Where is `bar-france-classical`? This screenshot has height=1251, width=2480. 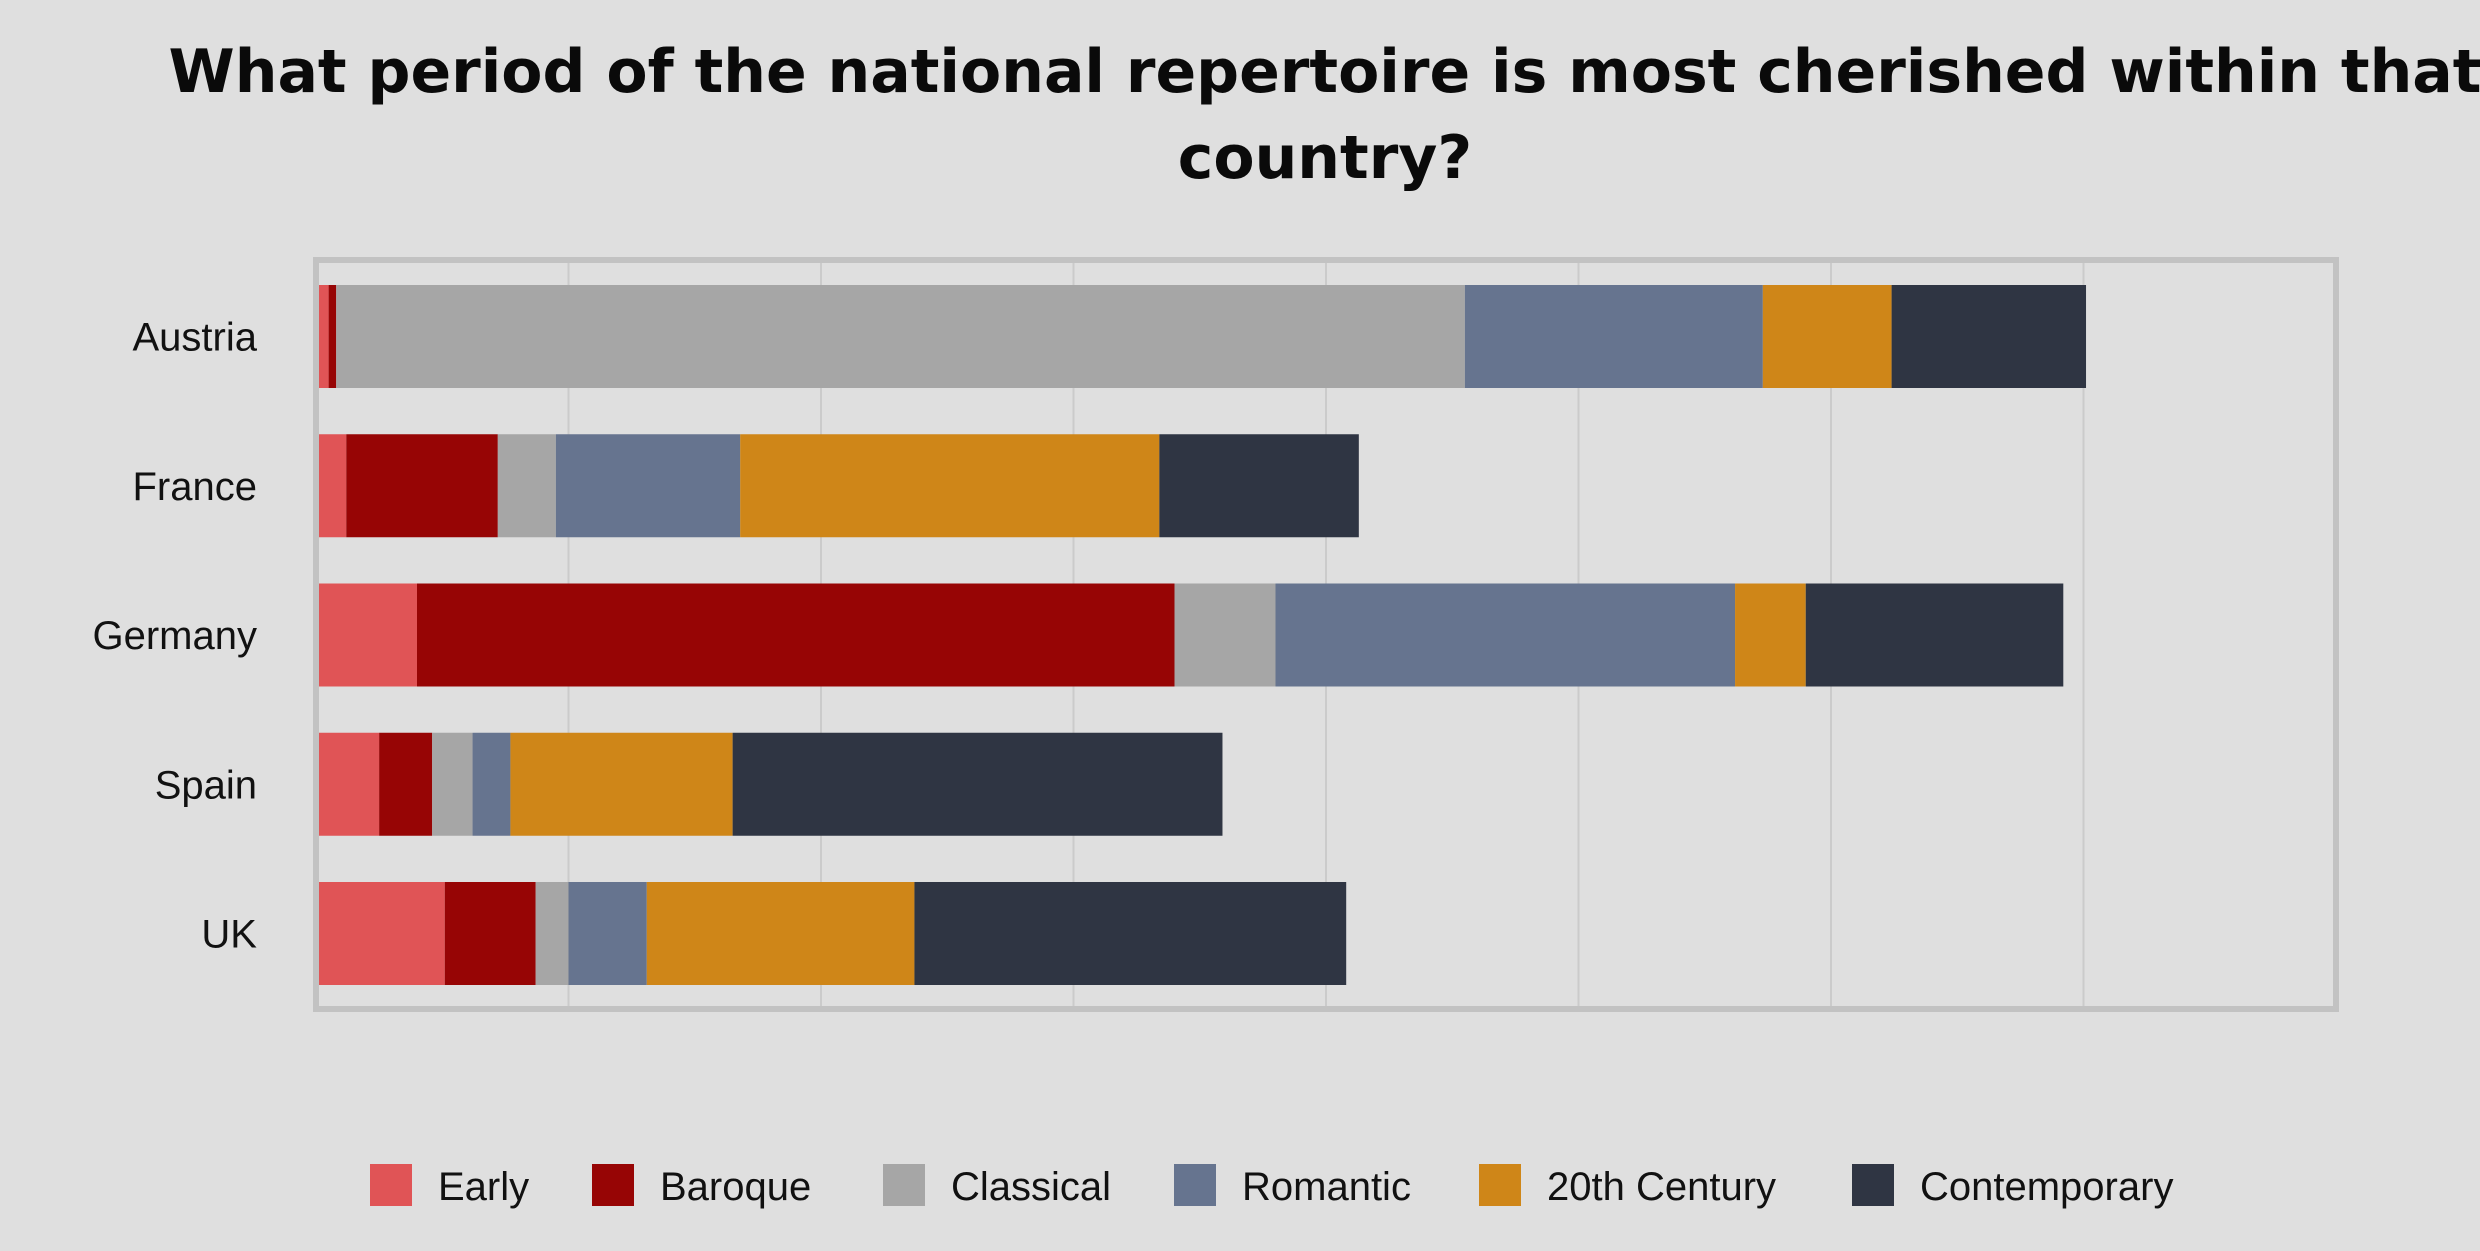 bar-france-classical is located at coordinates (526, 486).